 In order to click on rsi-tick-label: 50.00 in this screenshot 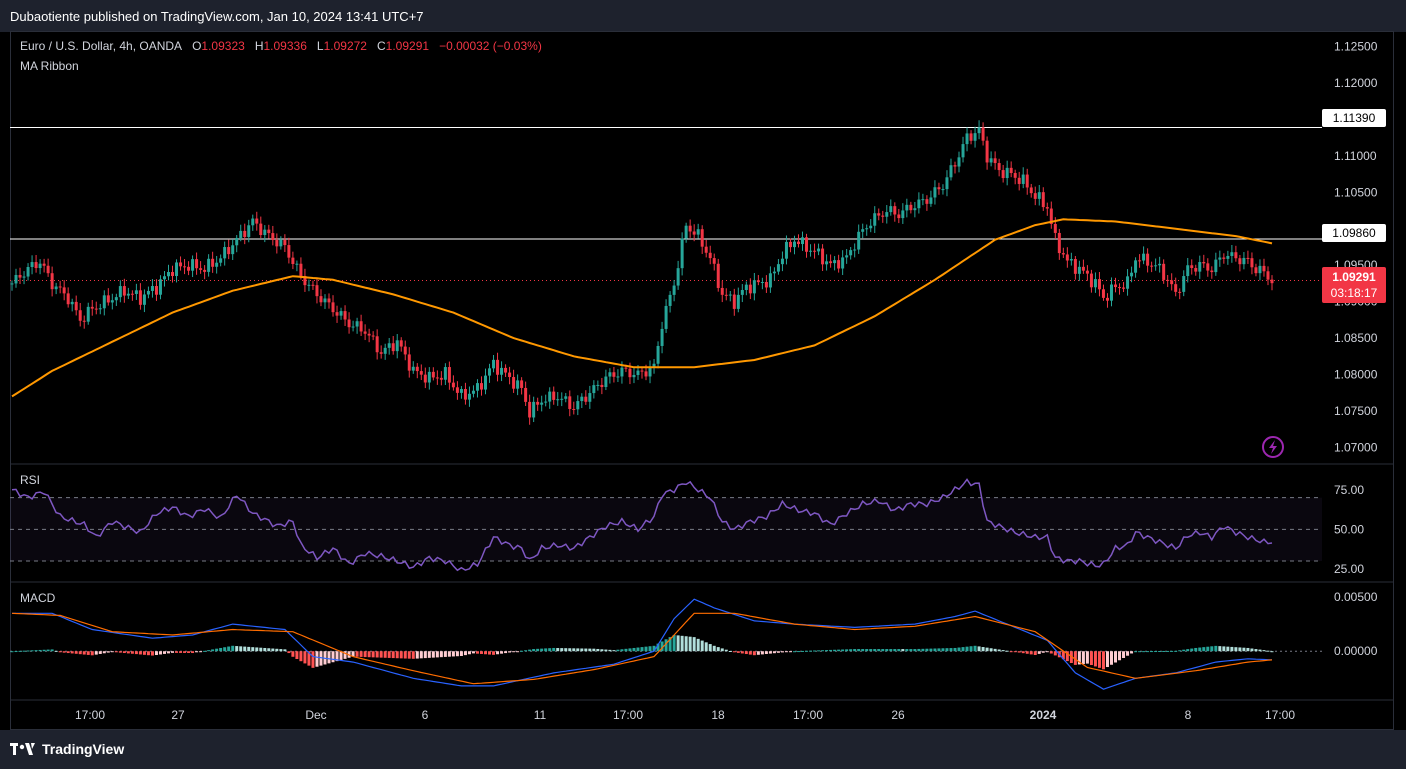, I will do `click(1349, 529)`.